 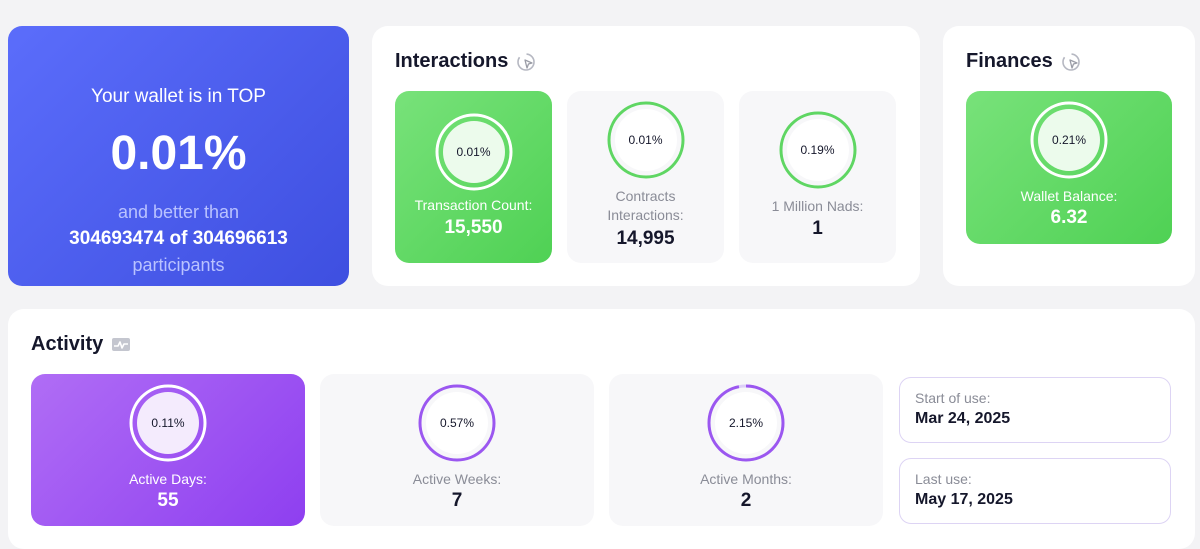 What do you see at coordinates (953, 398) in the screenshot?
I see `start-of-use-label: Start of use:` at bounding box center [953, 398].